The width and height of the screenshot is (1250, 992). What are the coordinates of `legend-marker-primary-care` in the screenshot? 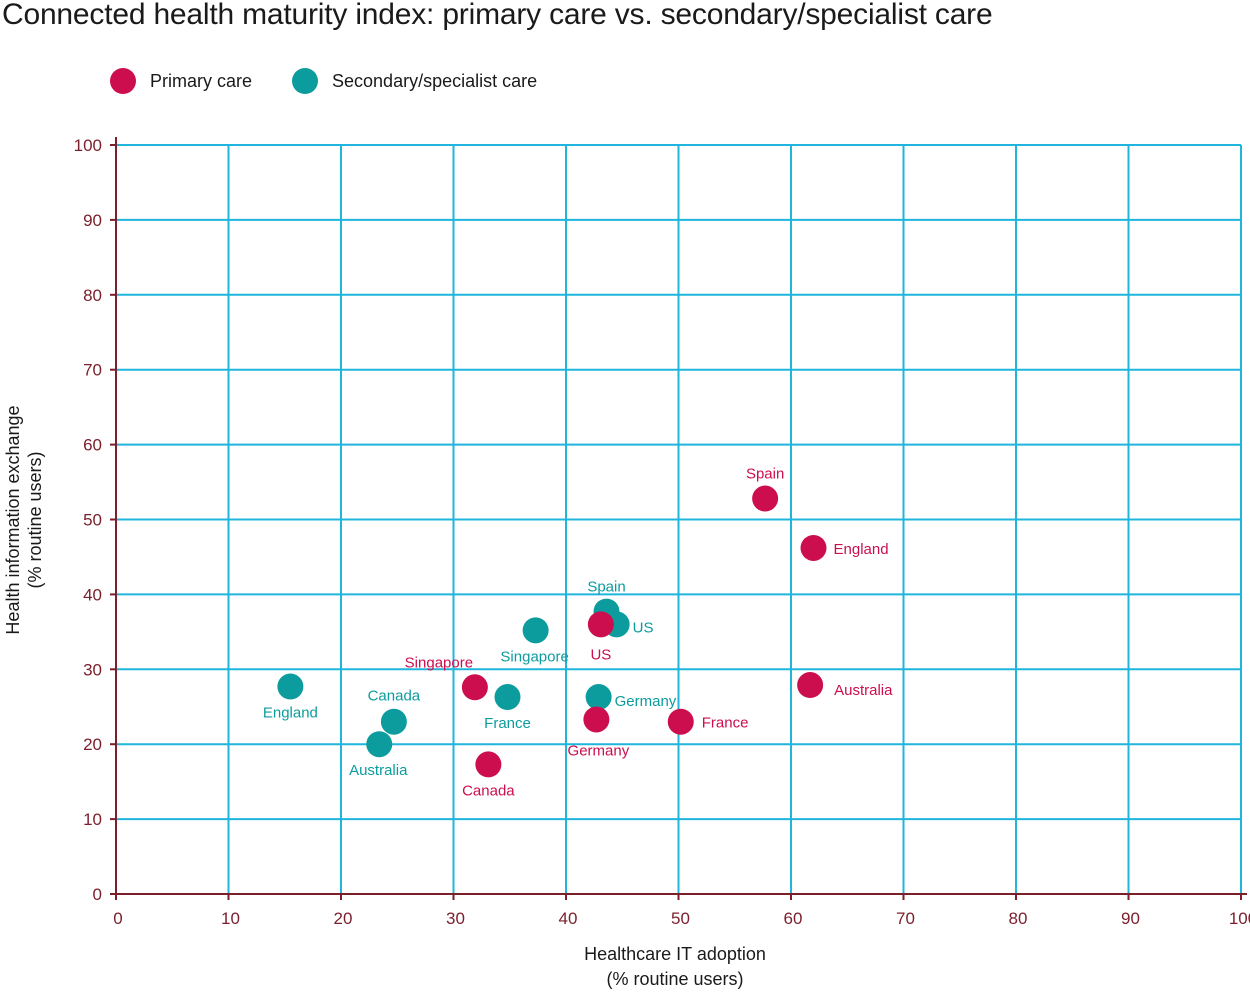 It's located at (123, 81).